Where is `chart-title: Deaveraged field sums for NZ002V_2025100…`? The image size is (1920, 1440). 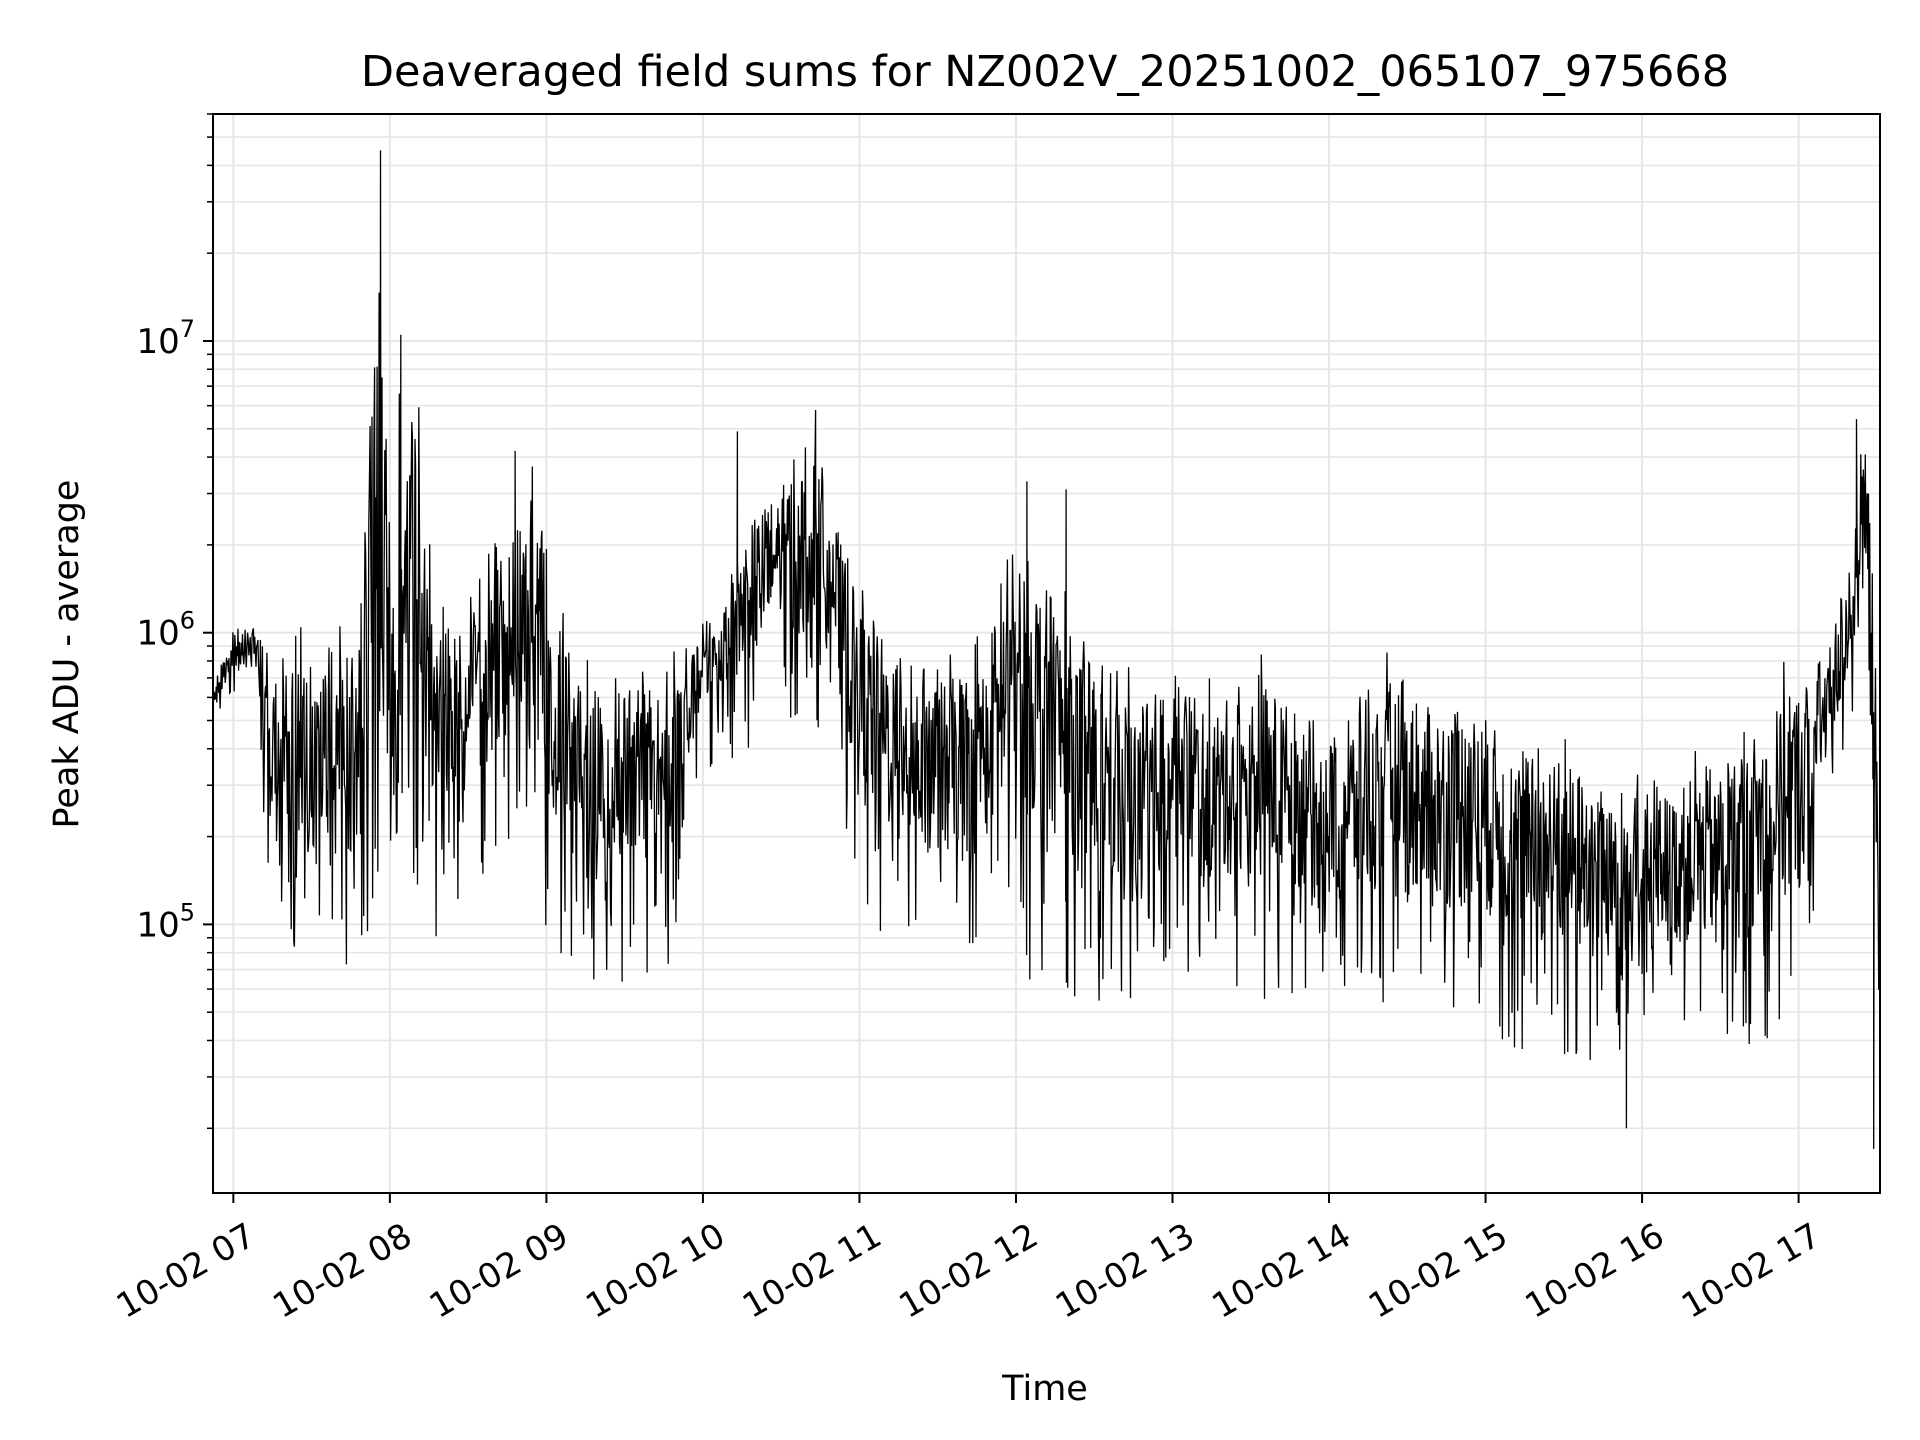 chart-title: Deaveraged field sums for NZ002V_2025100… is located at coordinates (1045, 72).